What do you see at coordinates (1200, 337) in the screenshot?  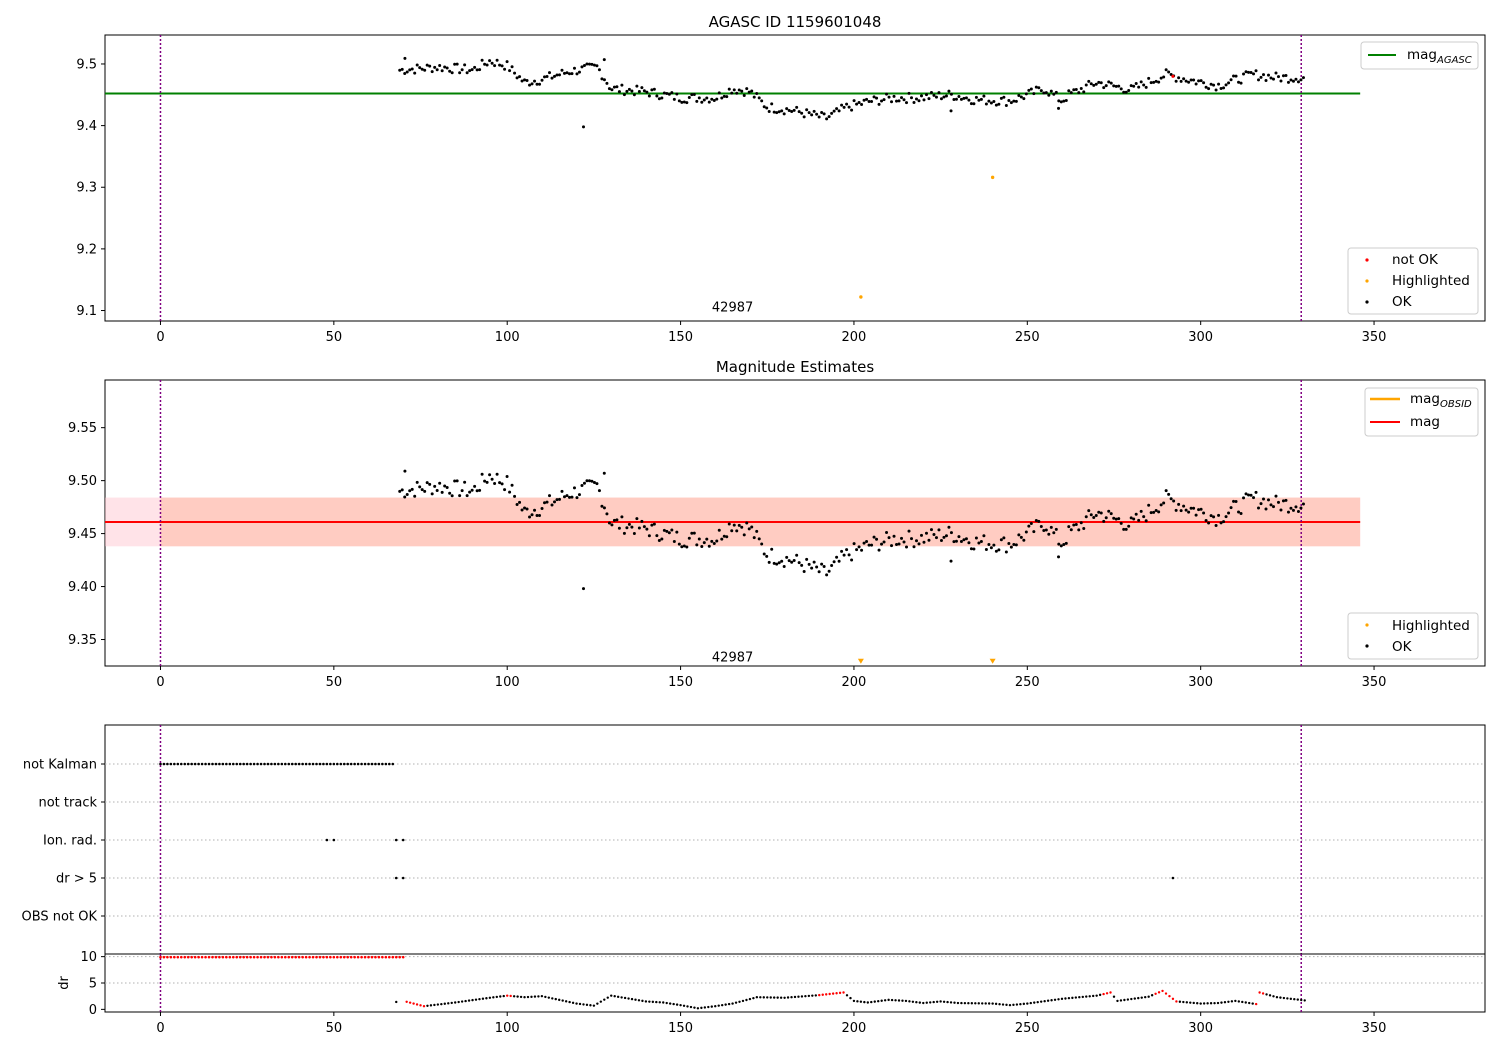 I see `x-tick-label: 300` at bounding box center [1200, 337].